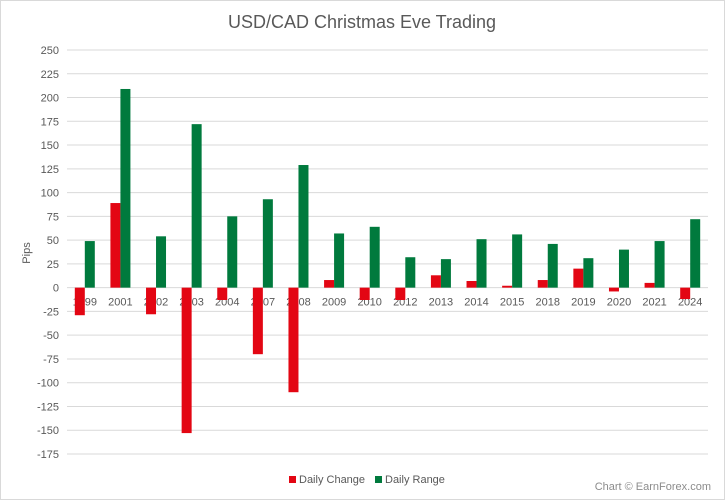 Image resolution: width=725 pixels, height=500 pixels. What do you see at coordinates (51, 336) in the screenshot?
I see `y-tick-label: -50` at bounding box center [51, 336].